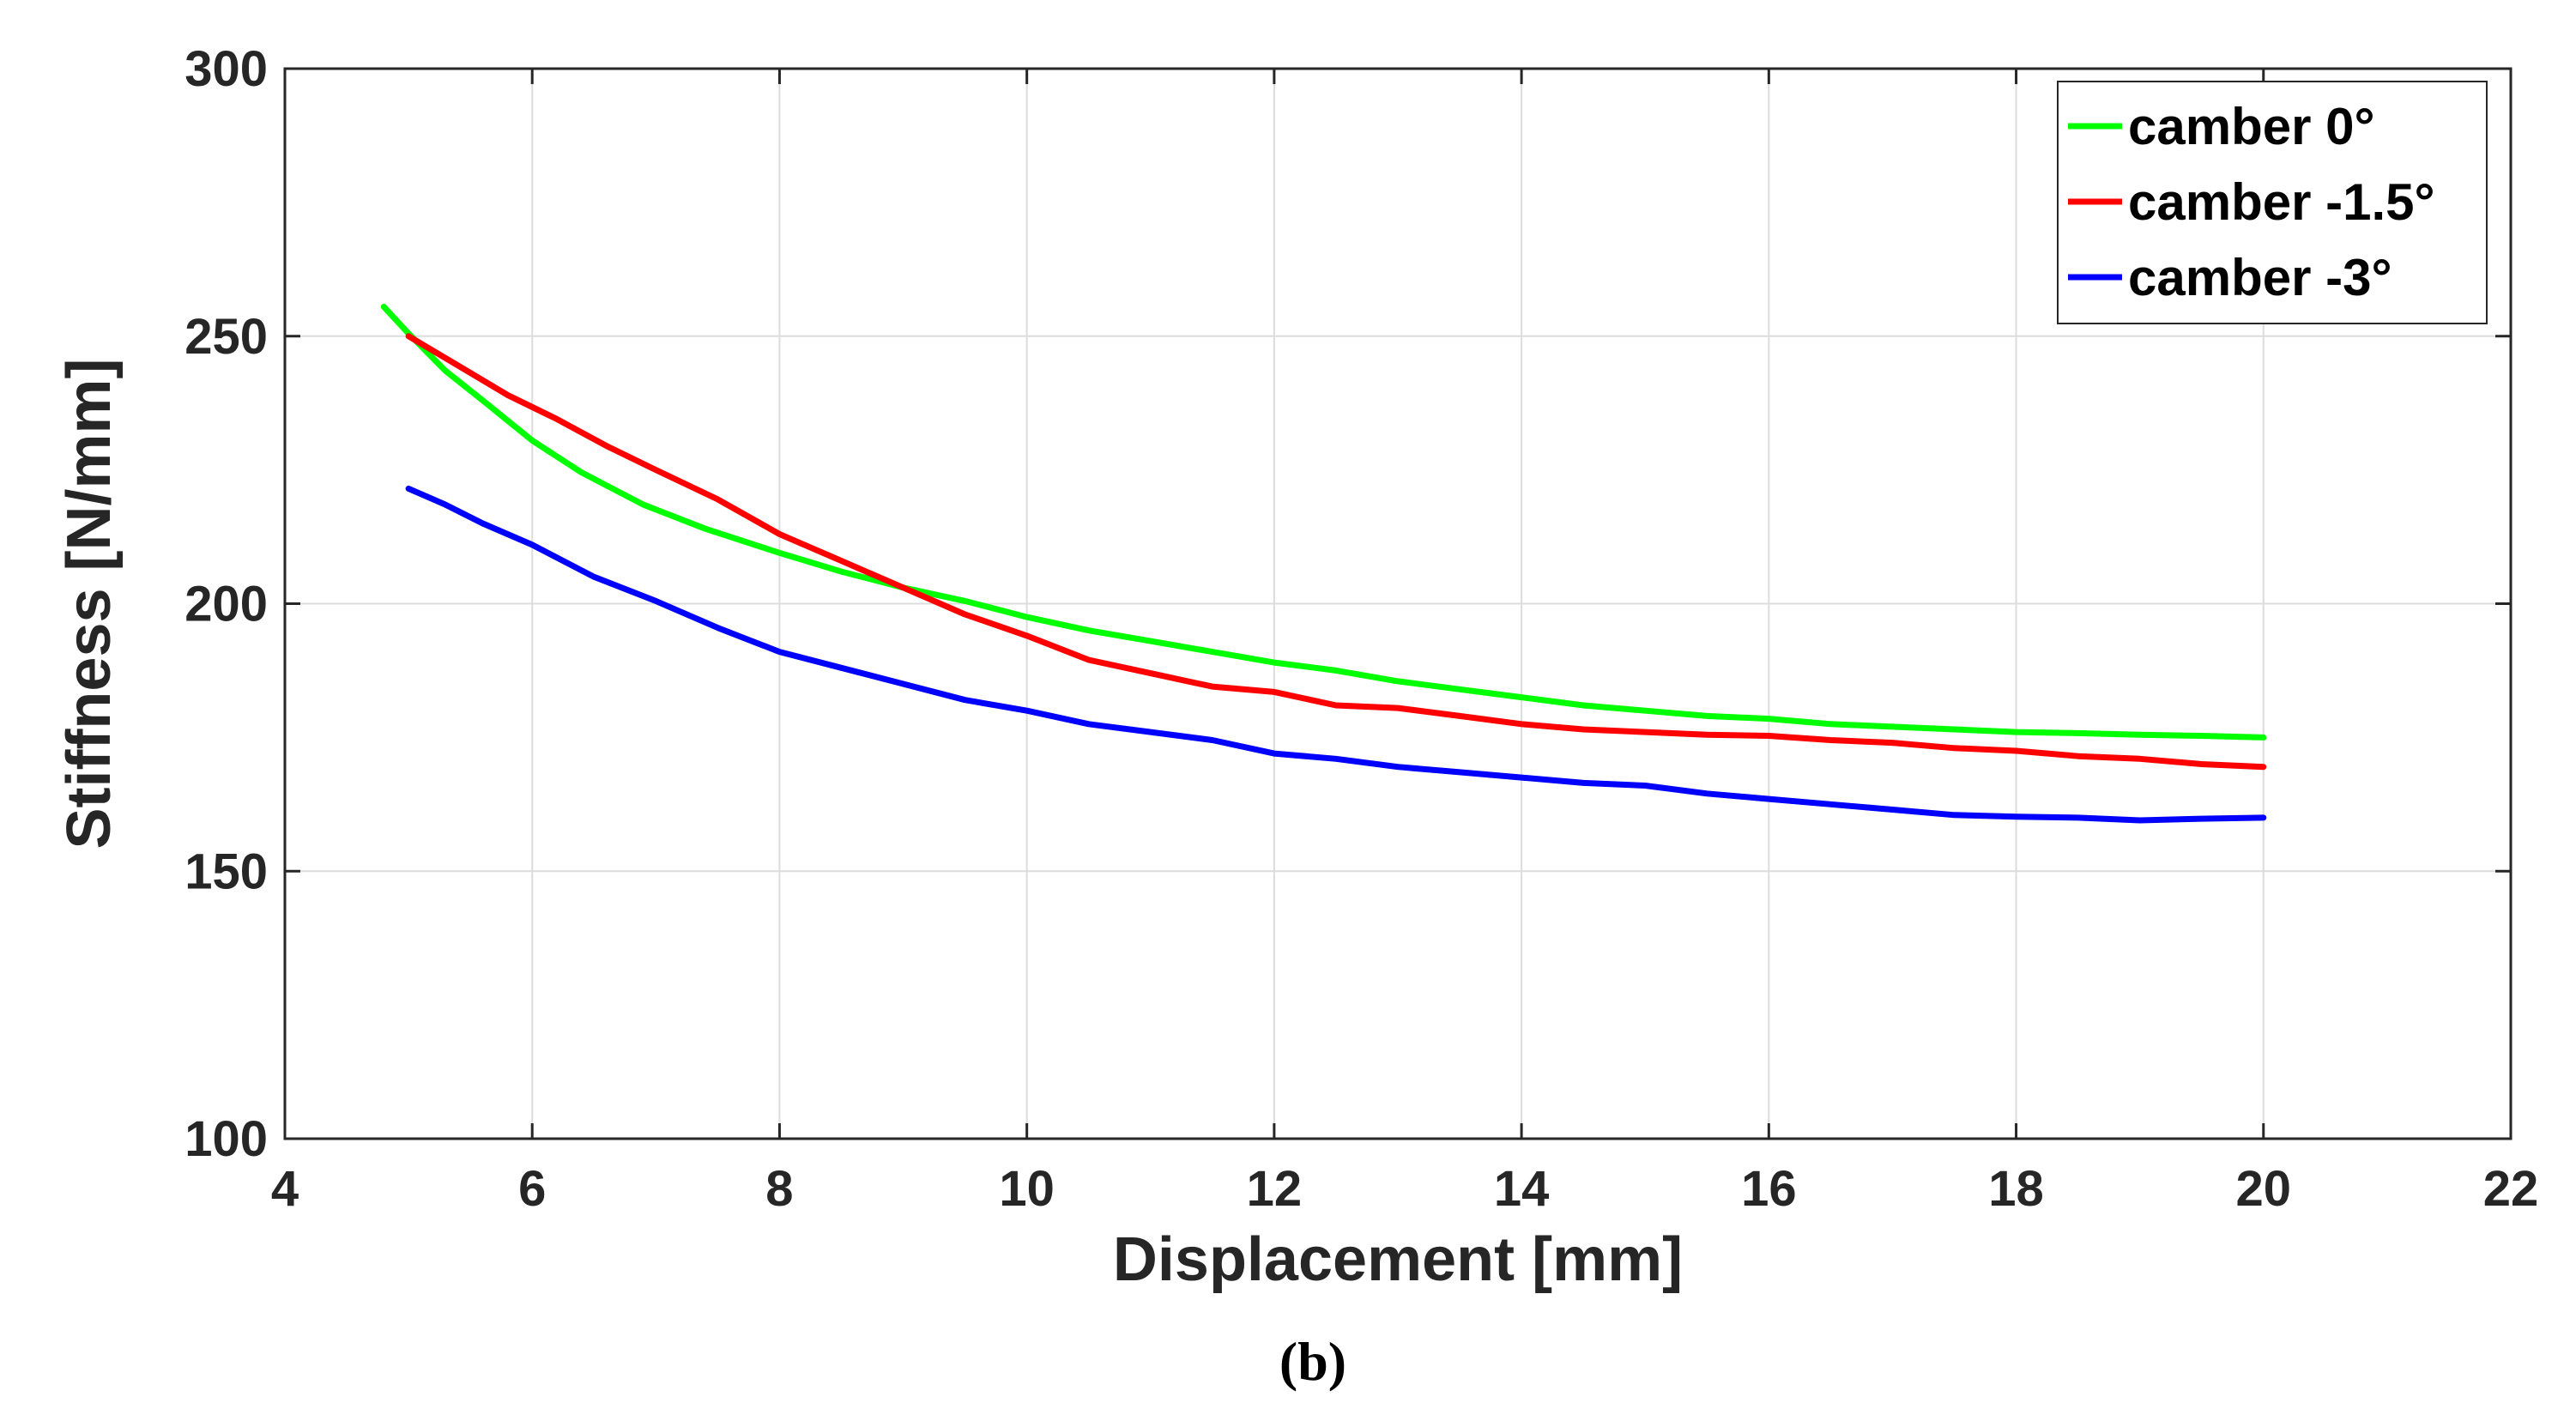  What do you see at coordinates (1027, 1189) in the screenshot?
I see `x-tick-label: 10` at bounding box center [1027, 1189].